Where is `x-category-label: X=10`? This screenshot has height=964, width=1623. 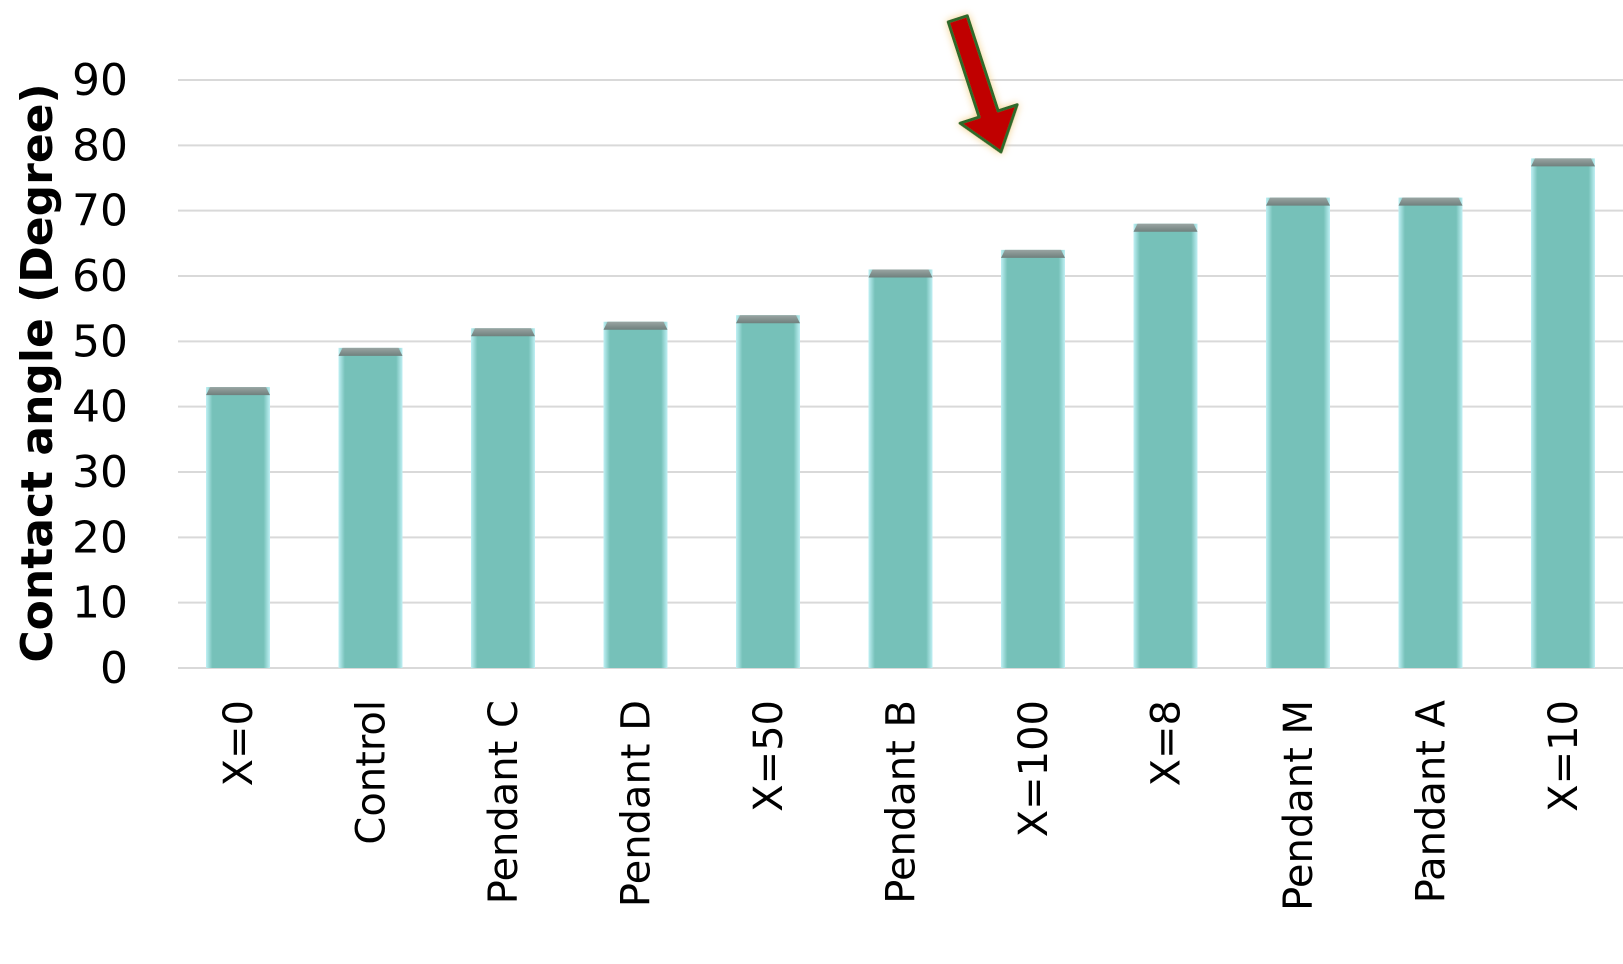
x-category-label: X=10 is located at coordinates (1564, 756).